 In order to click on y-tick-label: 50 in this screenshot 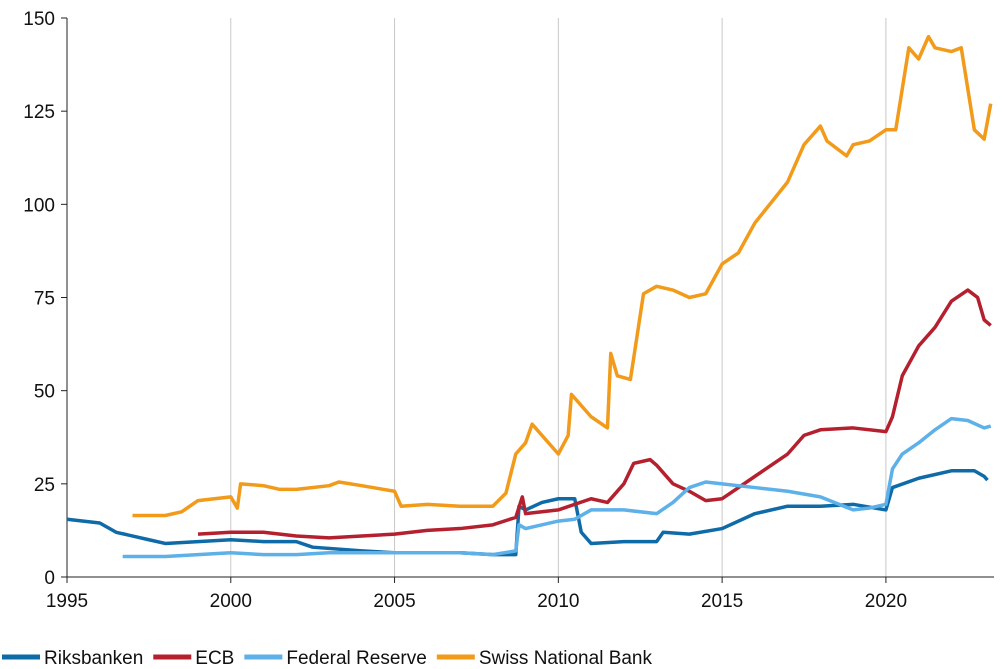, I will do `click(44, 392)`.